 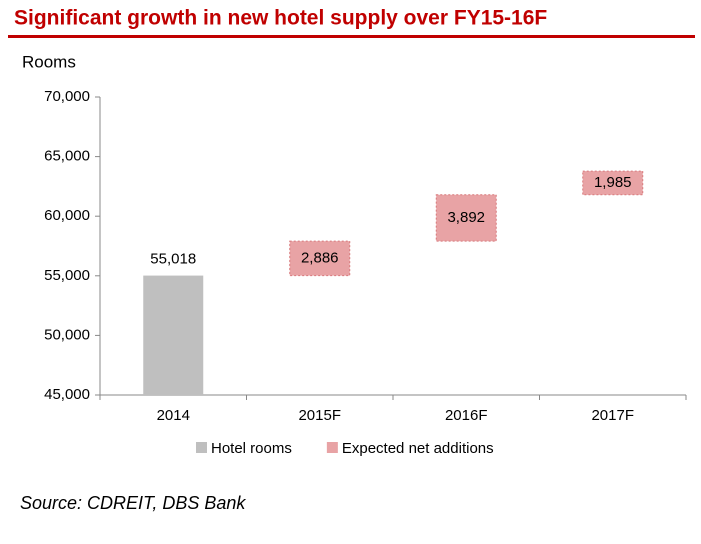 What do you see at coordinates (319, 415) in the screenshot?
I see `x-tick-label: 2015F` at bounding box center [319, 415].